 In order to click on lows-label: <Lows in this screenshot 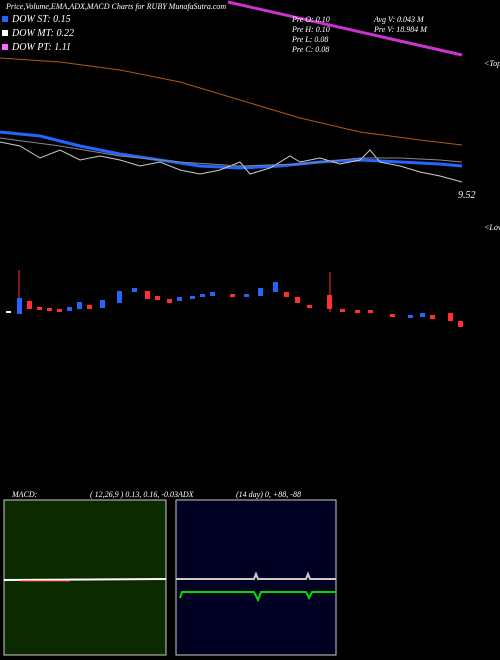, I will do `click(492, 227)`.